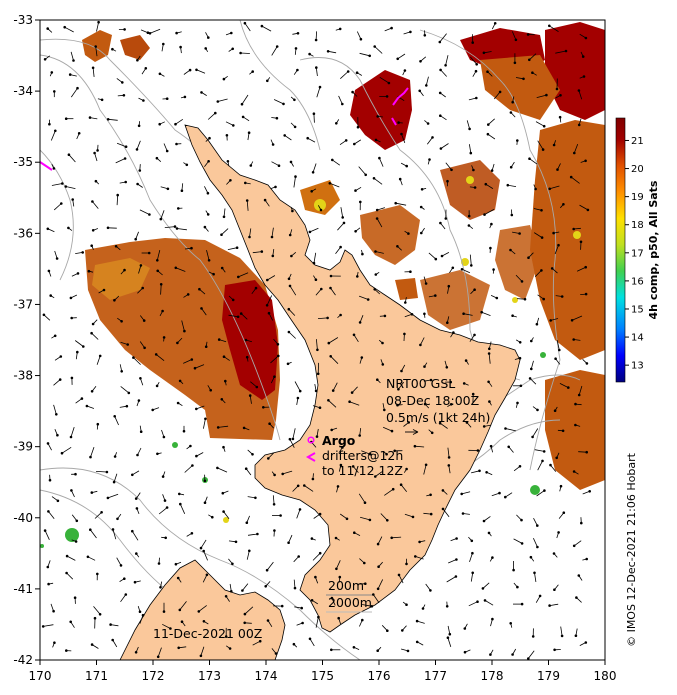 Image resolution: width=677 pixels, height=695 pixels. Describe the element at coordinates (23, 518) in the screenshot. I see `lat-tick-label: -40` at that location.